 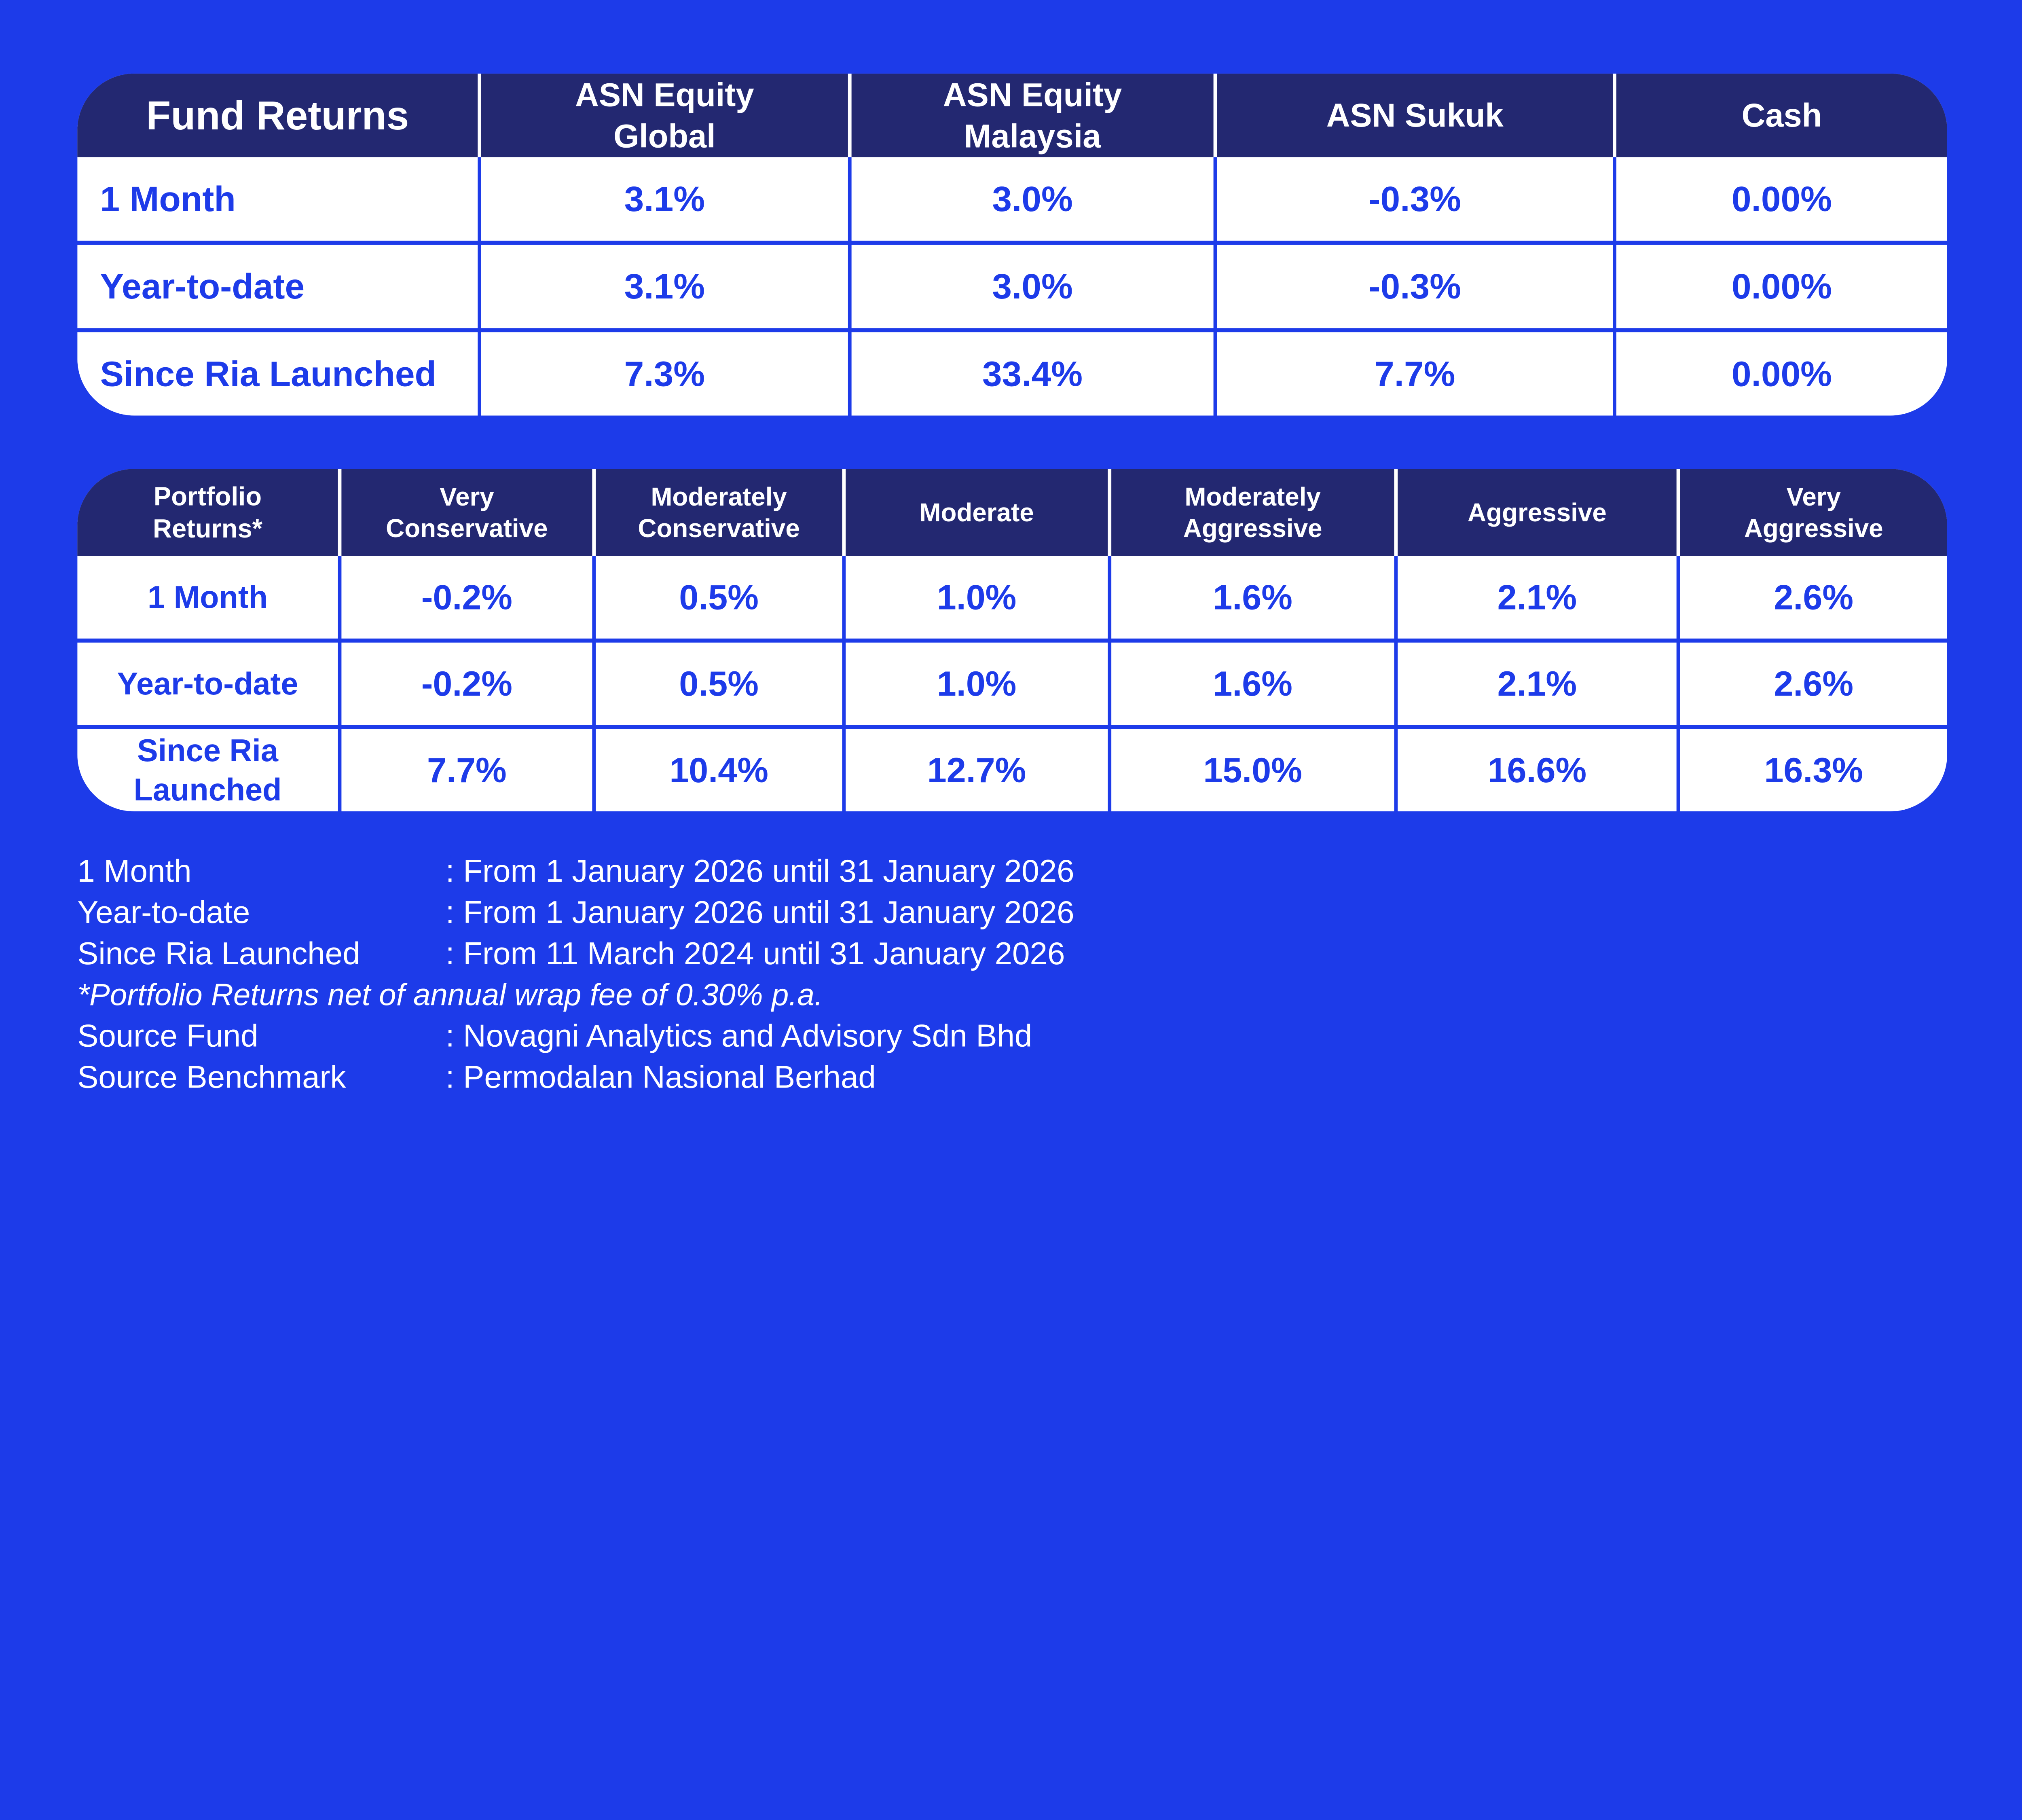 What do you see at coordinates (1537, 512) in the screenshot?
I see `column-header-aggressive: Aggressive` at bounding box center [1537, 512].